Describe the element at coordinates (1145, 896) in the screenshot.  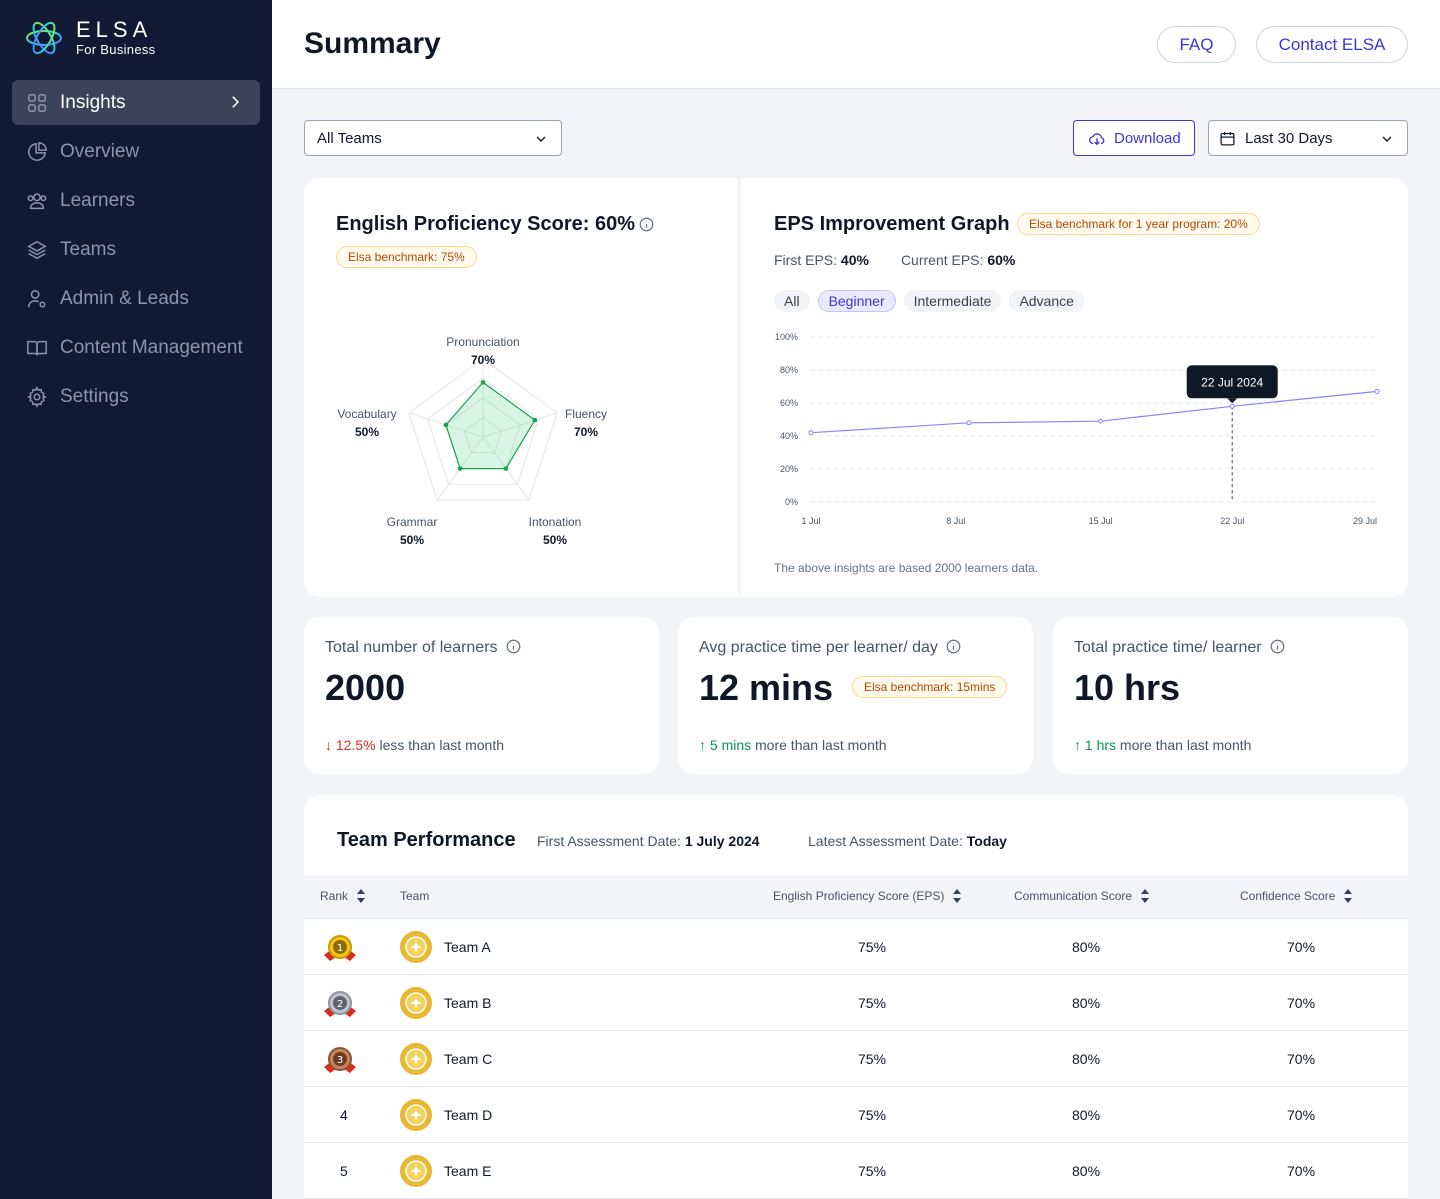
I see `sort-icon` at that location.